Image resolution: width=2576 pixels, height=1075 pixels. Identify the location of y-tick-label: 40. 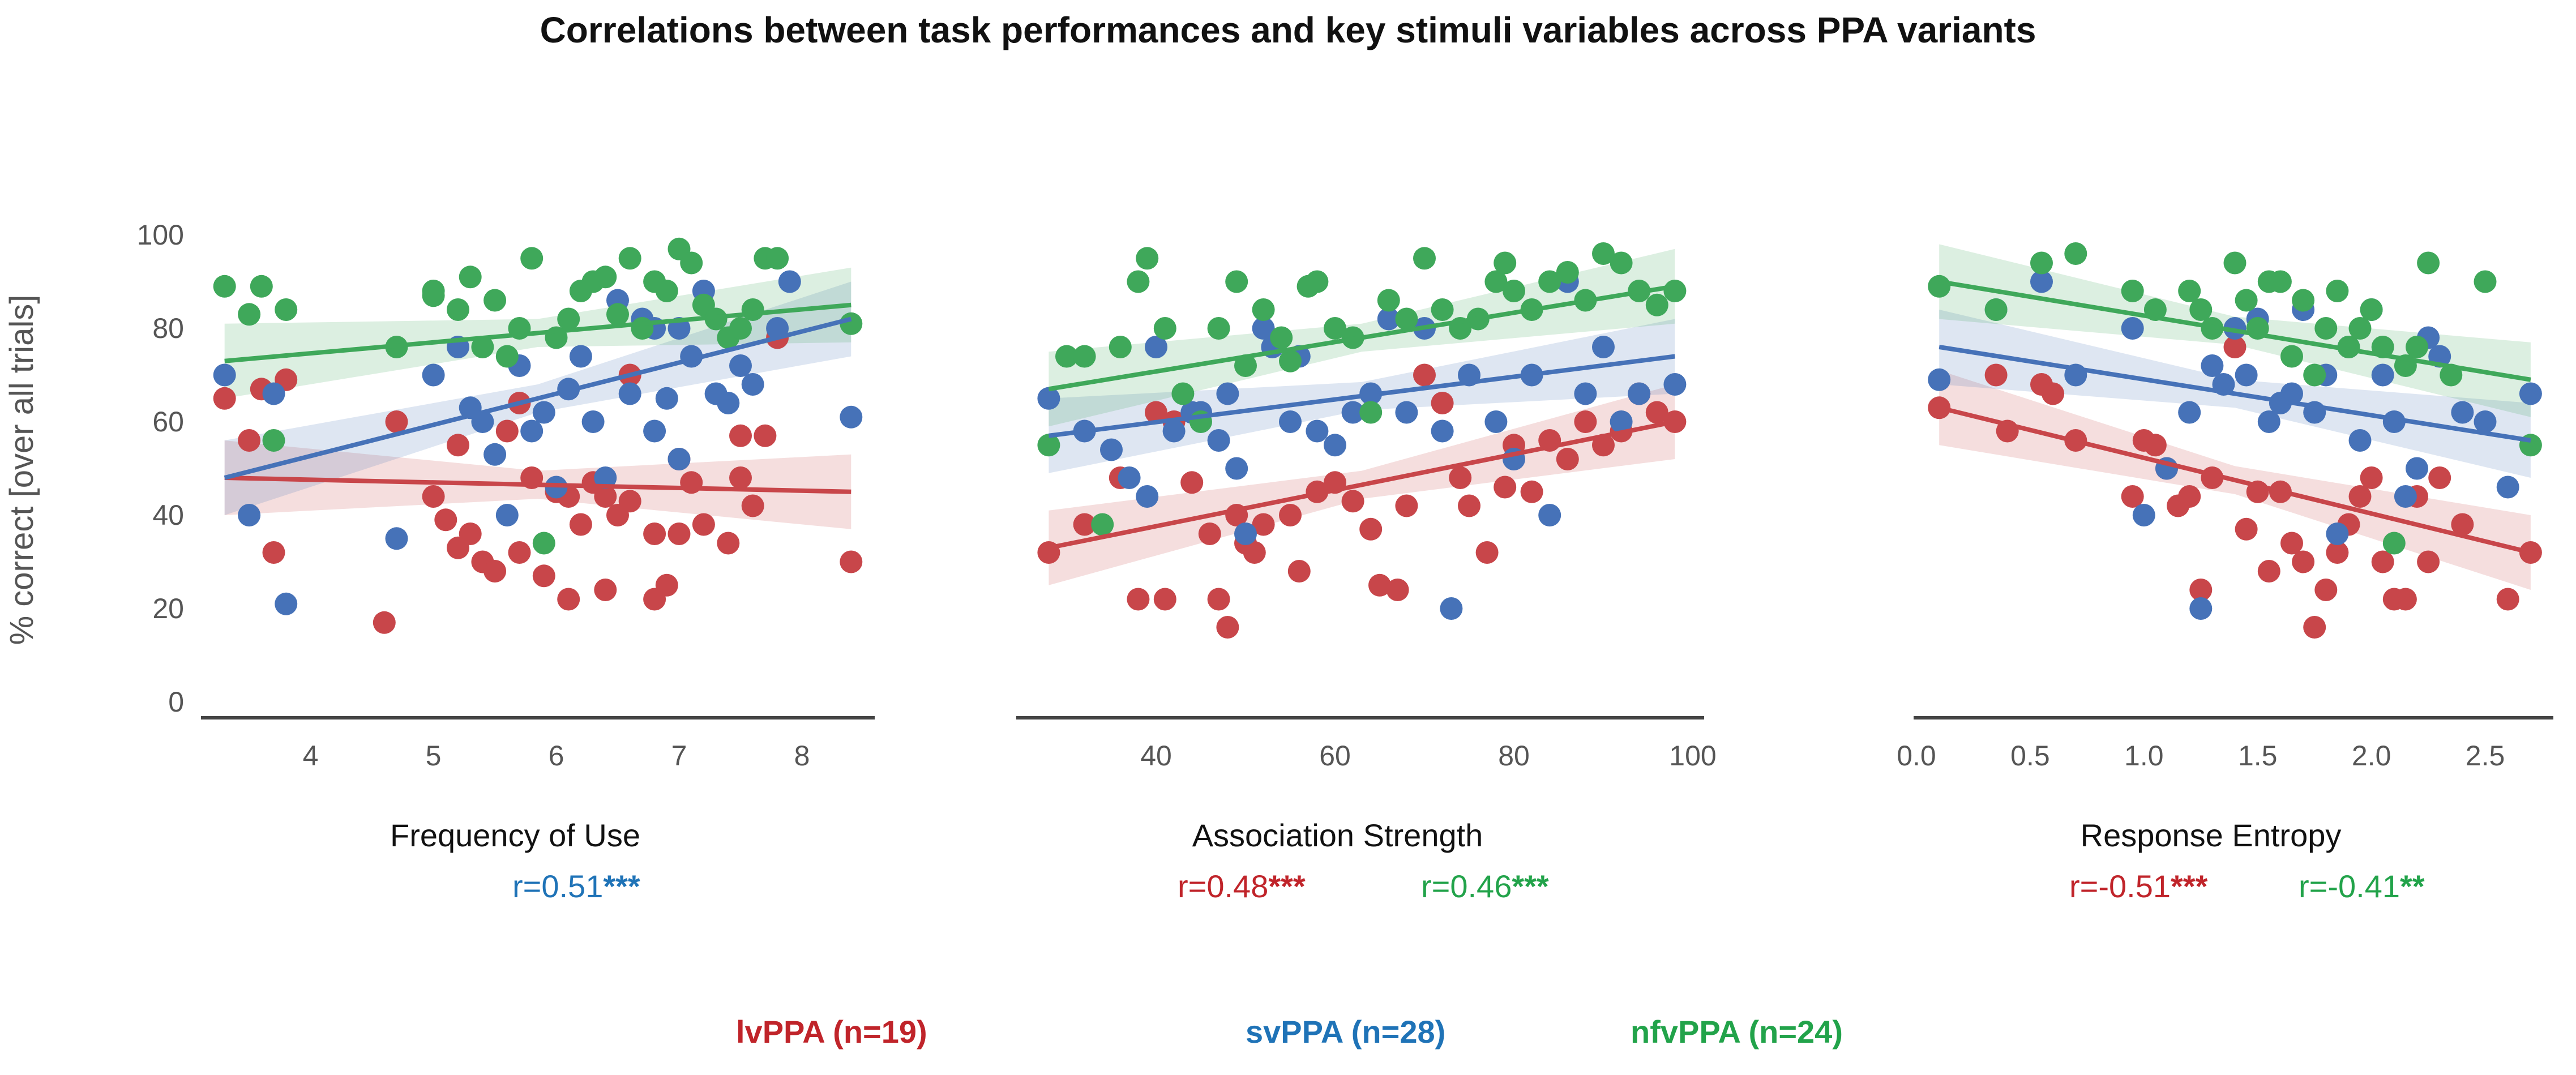
(168, 515).